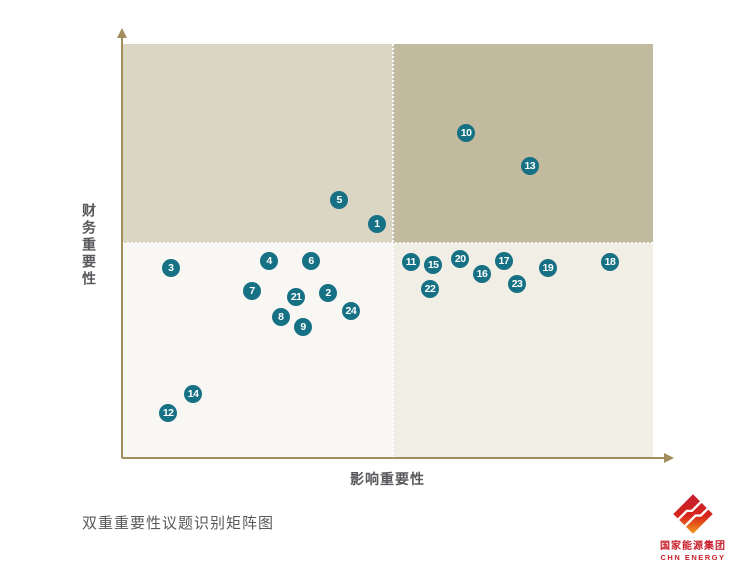 The width and height of the screenshot is (743, 566). I want to click on data-point-13: 13, so click(529, 166).